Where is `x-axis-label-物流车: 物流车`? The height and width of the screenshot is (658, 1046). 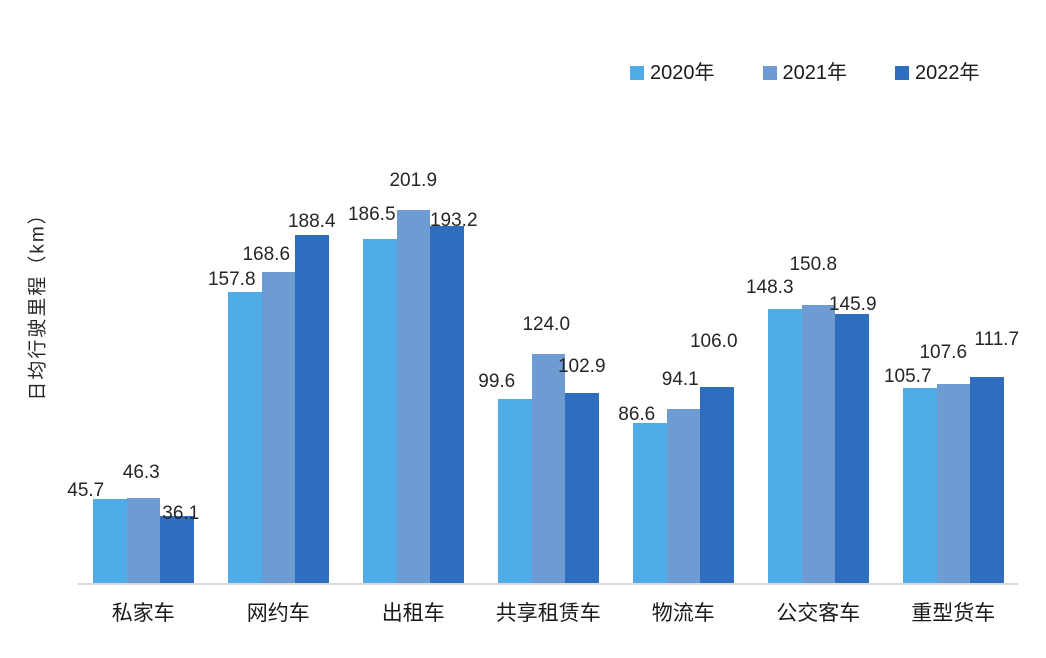 x-axis-label-物流车: 物流车 is located at coordinates (683, 613).